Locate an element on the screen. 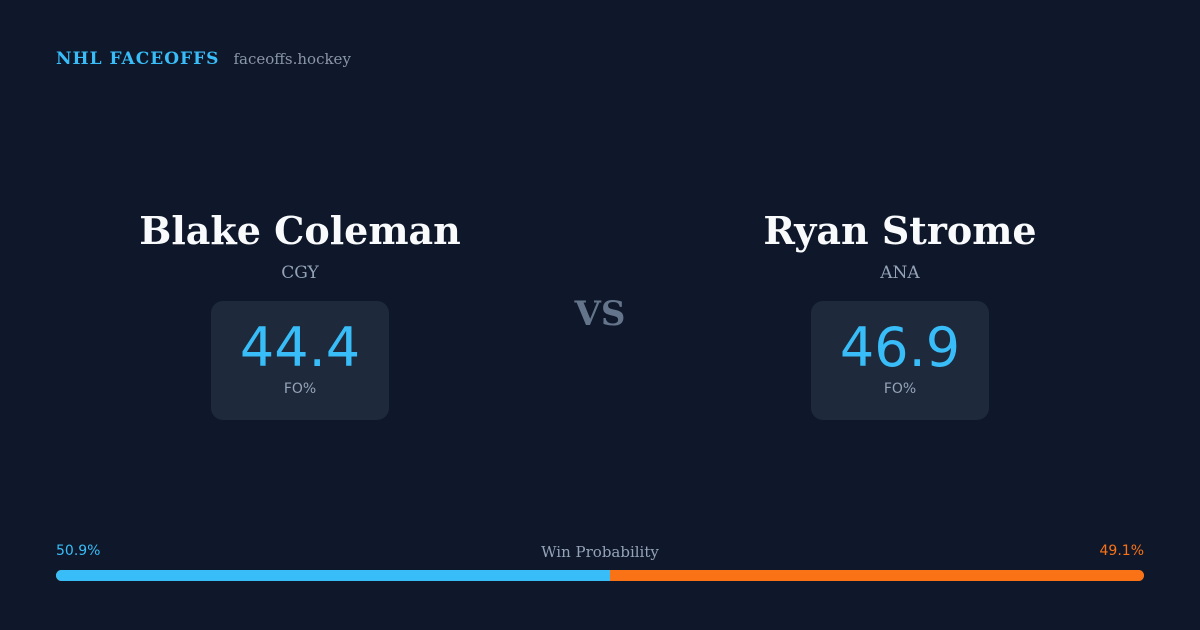 This screenshot has height=630, width=1200. player-card-right: Ryan Strome ANA 46.9 FO% is located at coordinates (900, 311).